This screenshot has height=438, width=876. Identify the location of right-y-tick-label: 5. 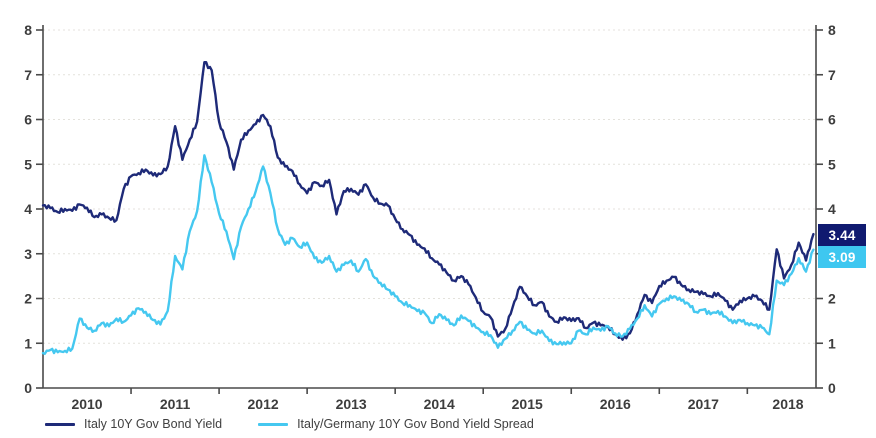
(832, 164).